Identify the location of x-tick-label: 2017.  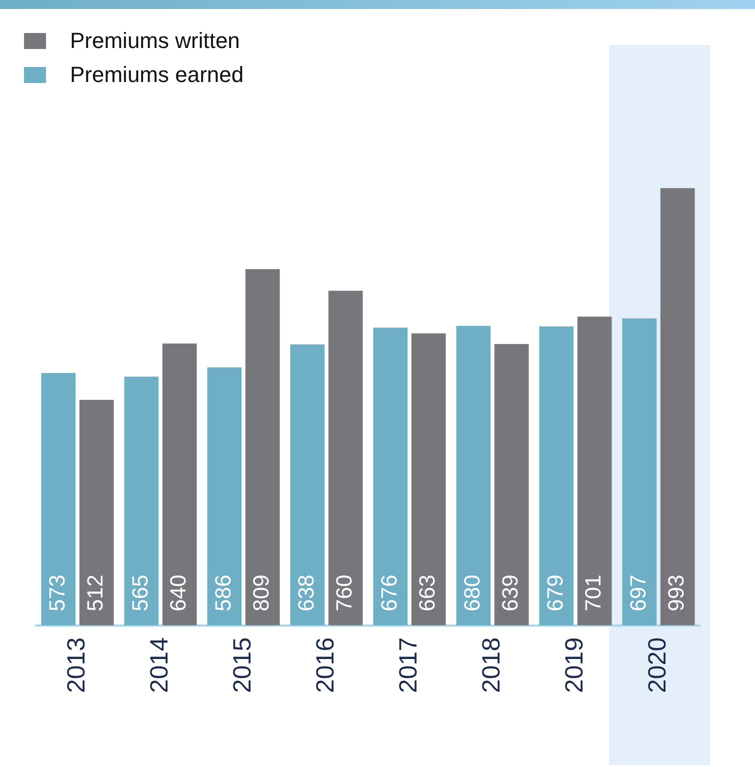
(408, 665).